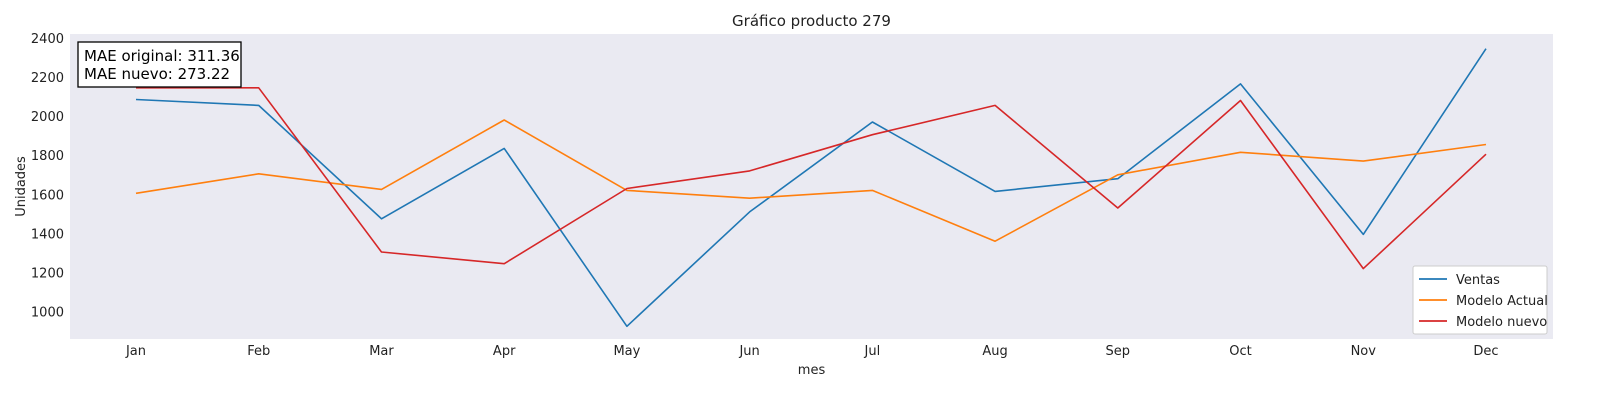 This screenshot has width=1600, height=400. What do you see at coordinates (47, 234) in the screenshot?
I see `y-tick-label: 1400` at bounding box center [47, 234].